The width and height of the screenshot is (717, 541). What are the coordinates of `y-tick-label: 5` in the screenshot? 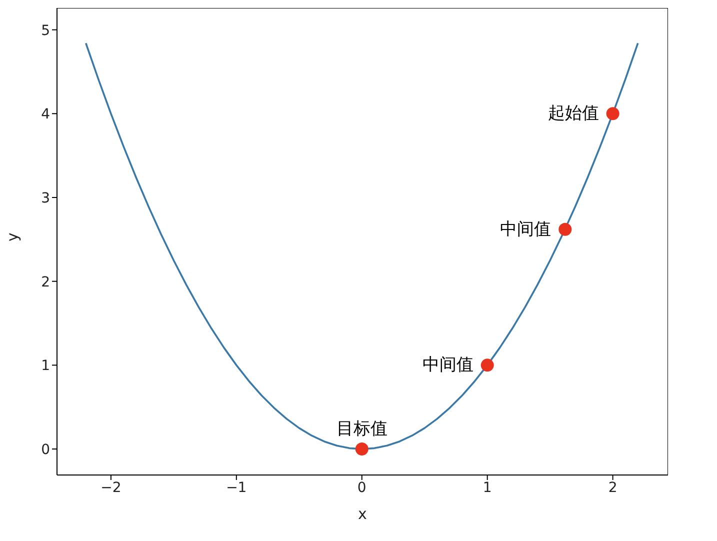 It's located at (45, 30).